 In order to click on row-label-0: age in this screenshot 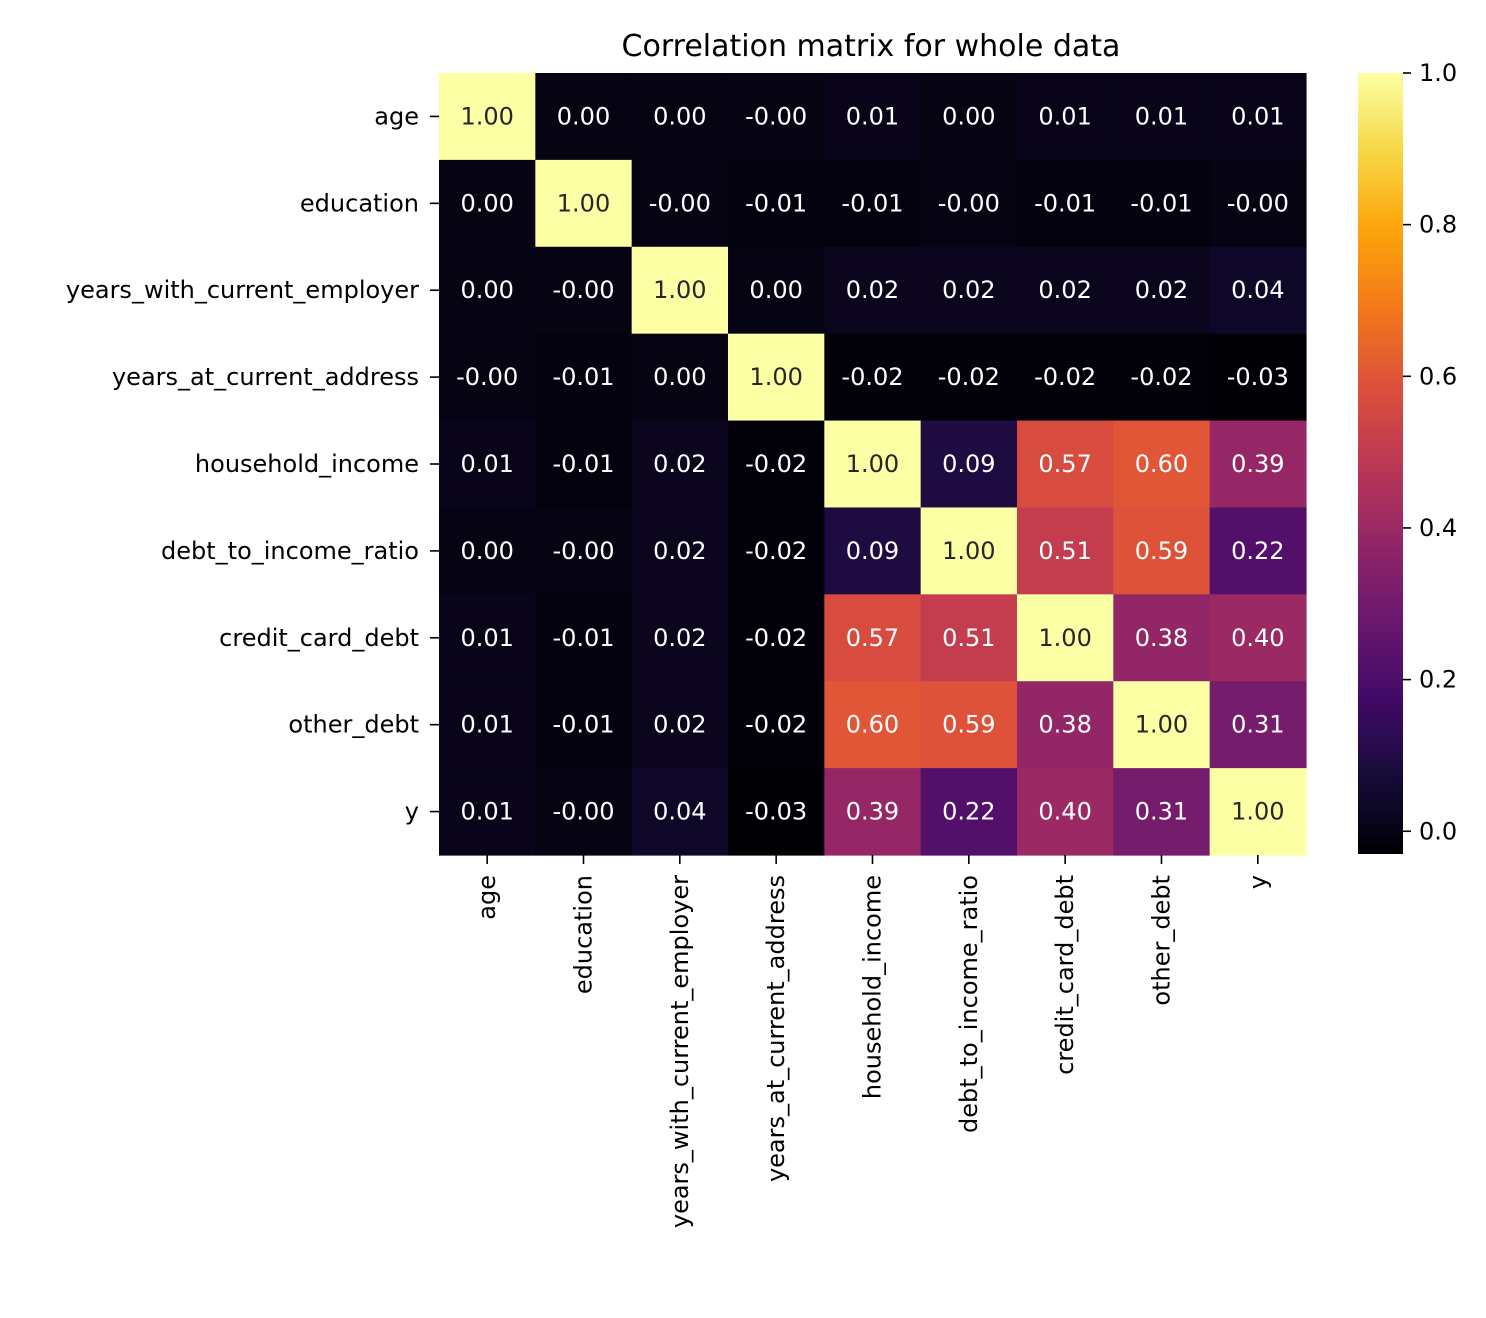, I will do `click(396, 116)`.